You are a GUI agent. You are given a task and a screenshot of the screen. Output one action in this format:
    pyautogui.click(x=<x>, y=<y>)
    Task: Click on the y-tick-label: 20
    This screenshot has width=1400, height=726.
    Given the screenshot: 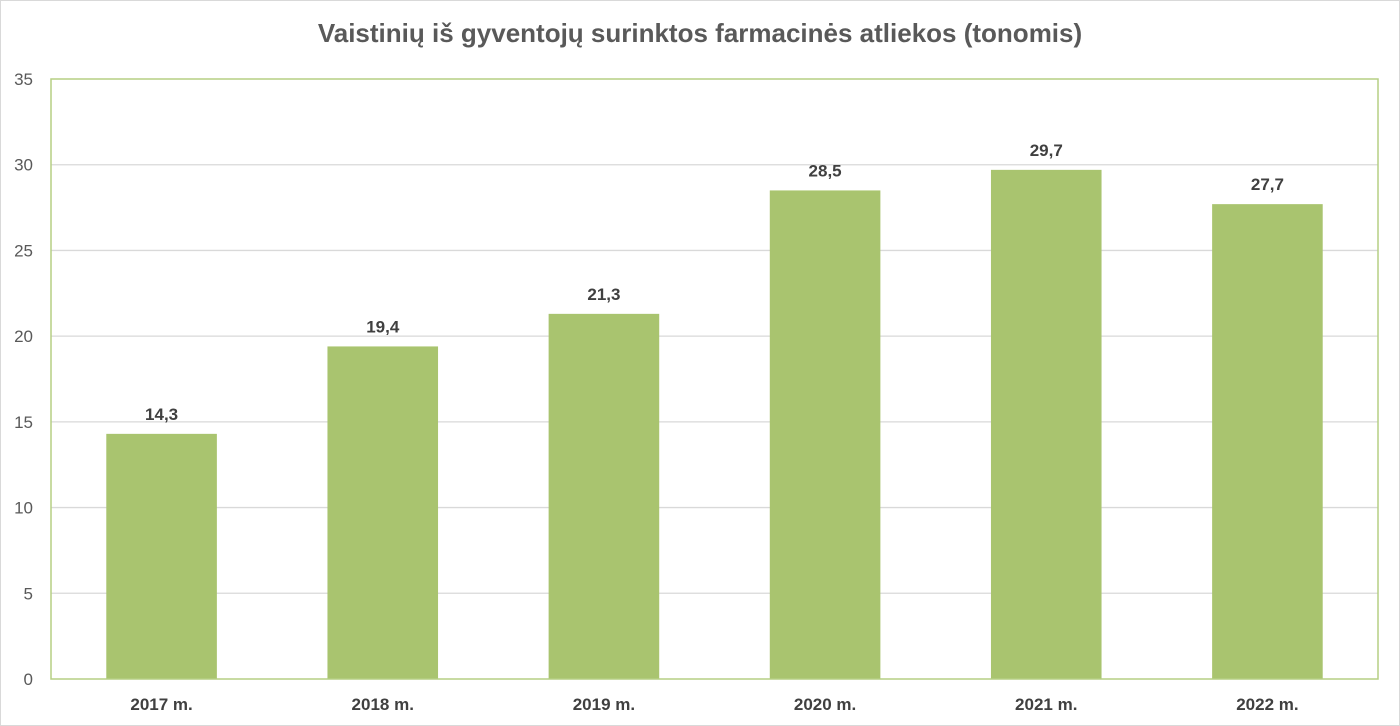 What is the action you would take?
    pyautogui.click(x=23, y=336)
    